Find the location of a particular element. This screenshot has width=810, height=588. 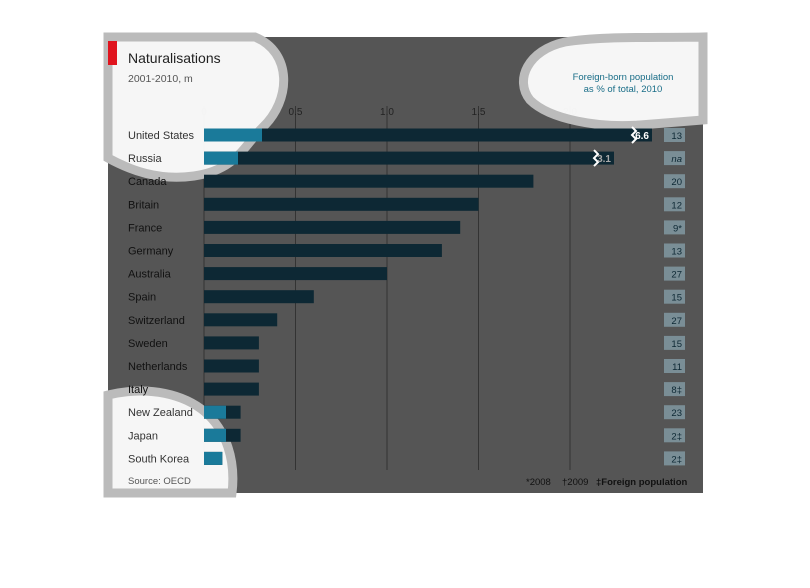

source-note: Source: OECD is located at coordinates (159, 481).